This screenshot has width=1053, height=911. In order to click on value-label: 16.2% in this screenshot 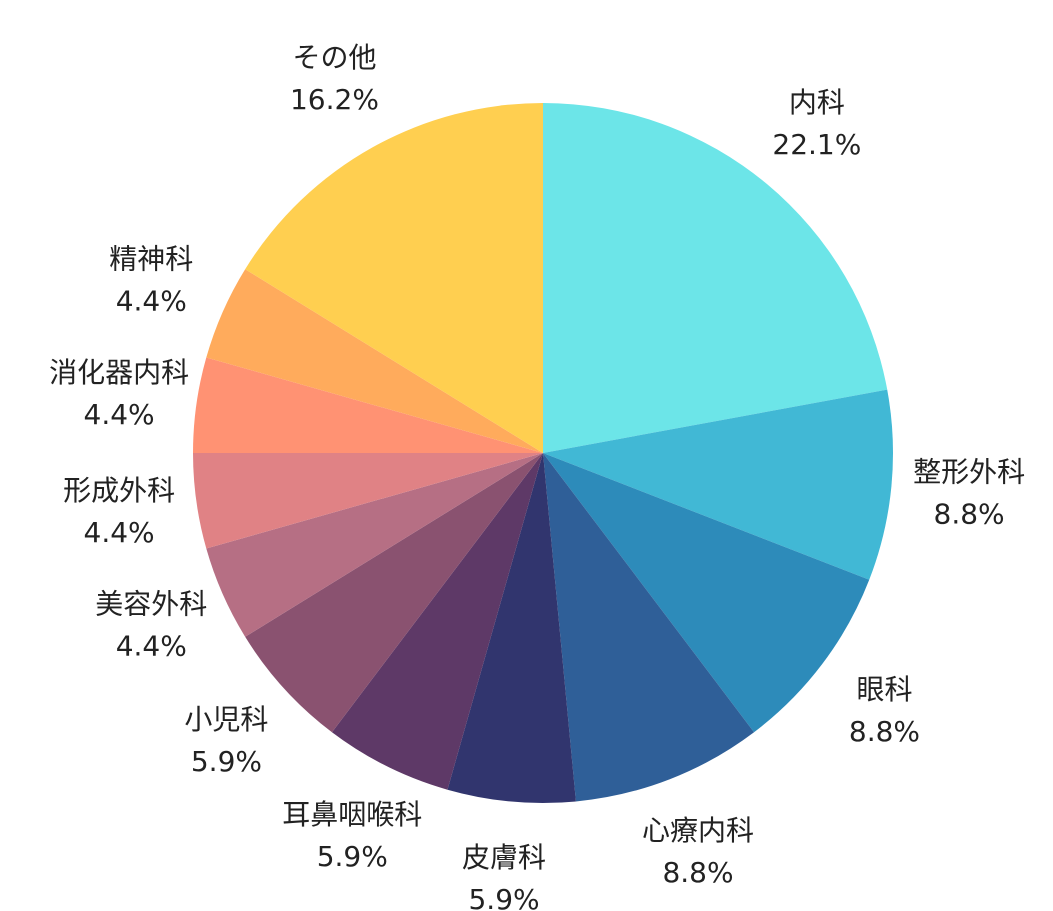, I will do `click(334, 99)`.